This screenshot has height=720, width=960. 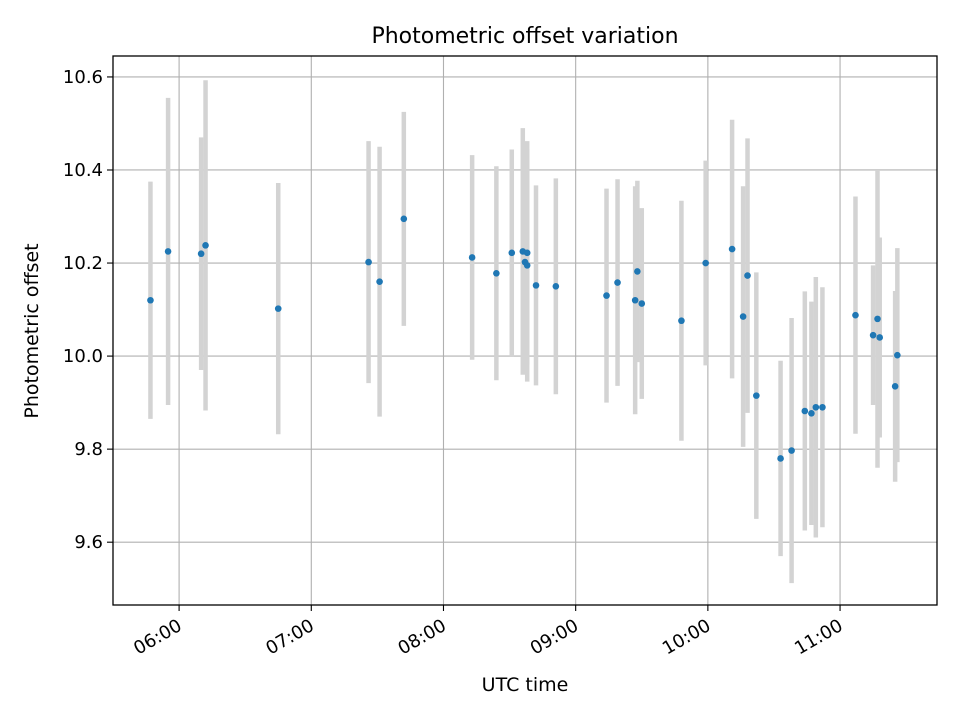 I want to click on y-tick-label: 10.2, so click(x=83, y=263).